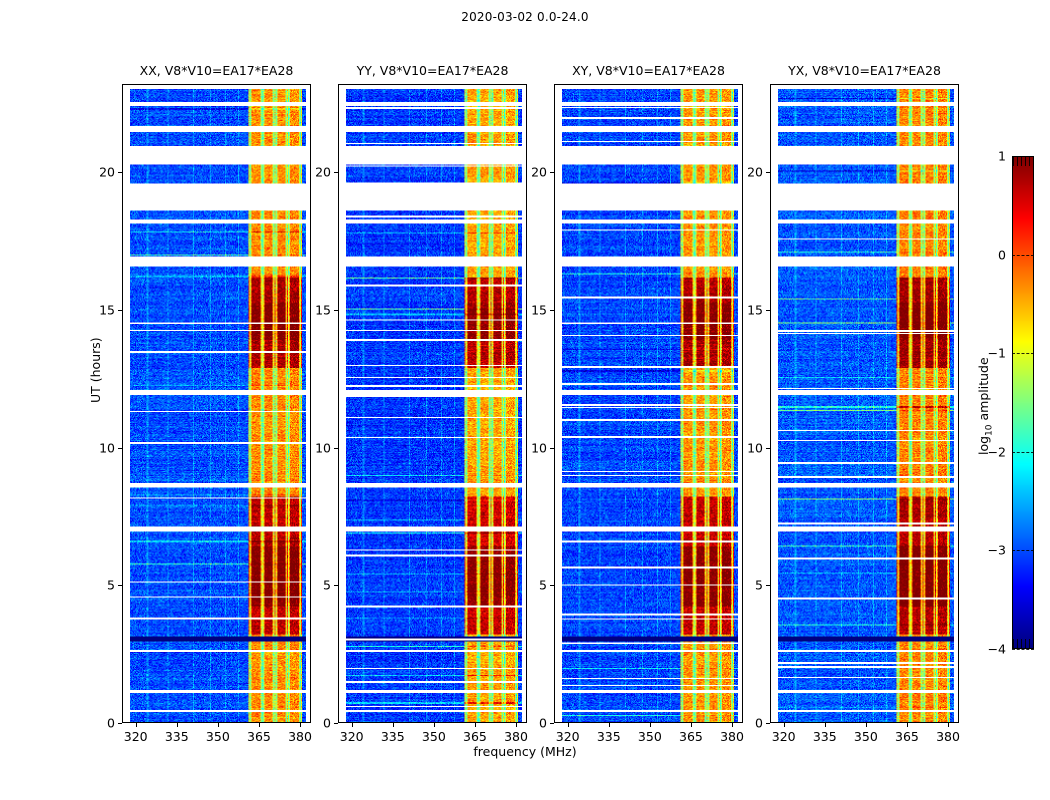 The width and height of the screenshot is (1050, 800). I want to click on panel-yx-xtick-label: 335, so click(824, 736).